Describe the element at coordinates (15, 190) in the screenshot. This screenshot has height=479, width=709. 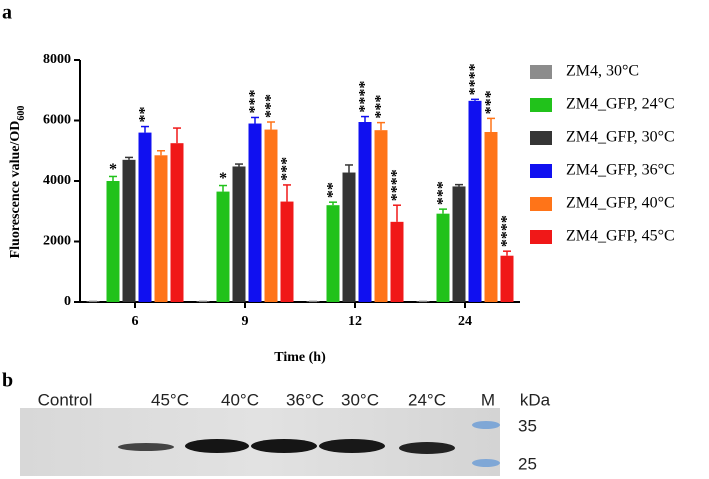
I see `y-label-text: Fluorescence value/OD` at that location.